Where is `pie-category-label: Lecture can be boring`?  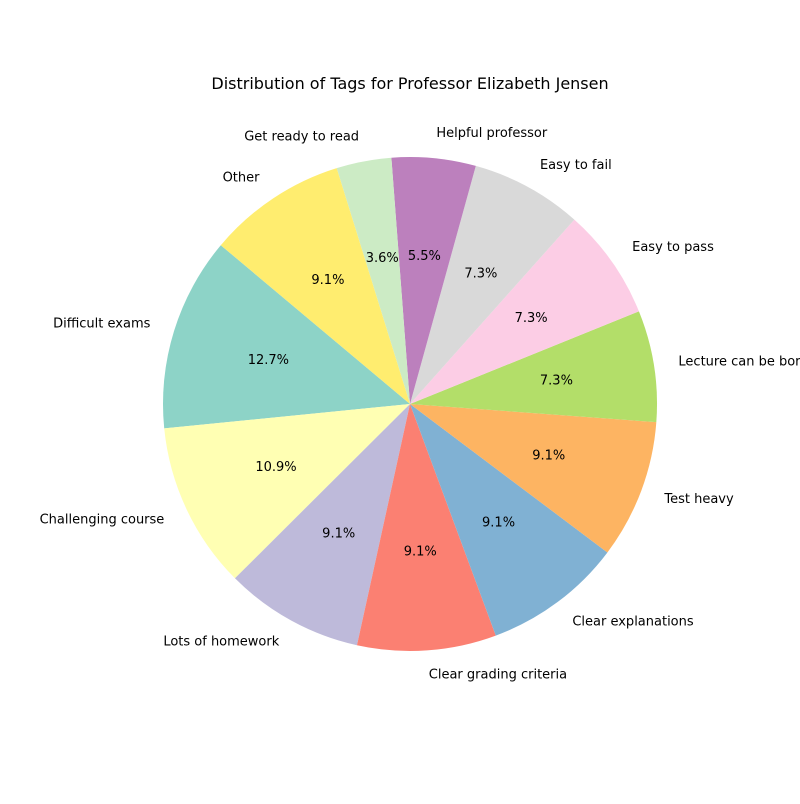
pie-category-label: Lecture can be boring is located at coordinates (739, 361).